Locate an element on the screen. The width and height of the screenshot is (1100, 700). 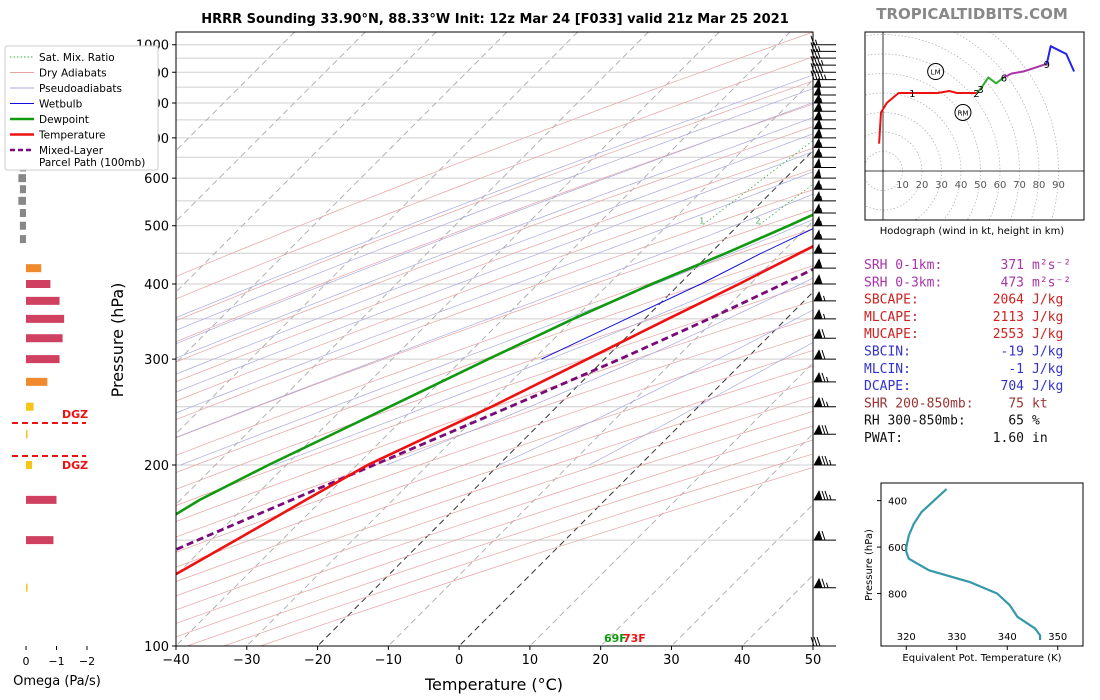
mixing-ratio-label: 13 is located at coordinates (931, 221).